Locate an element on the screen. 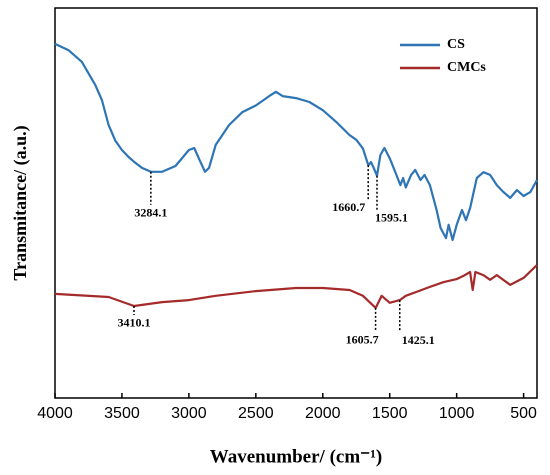 This screenshot has width=550, height=475. annotation-label: 1595.1 is located at coordinates (391, 217).